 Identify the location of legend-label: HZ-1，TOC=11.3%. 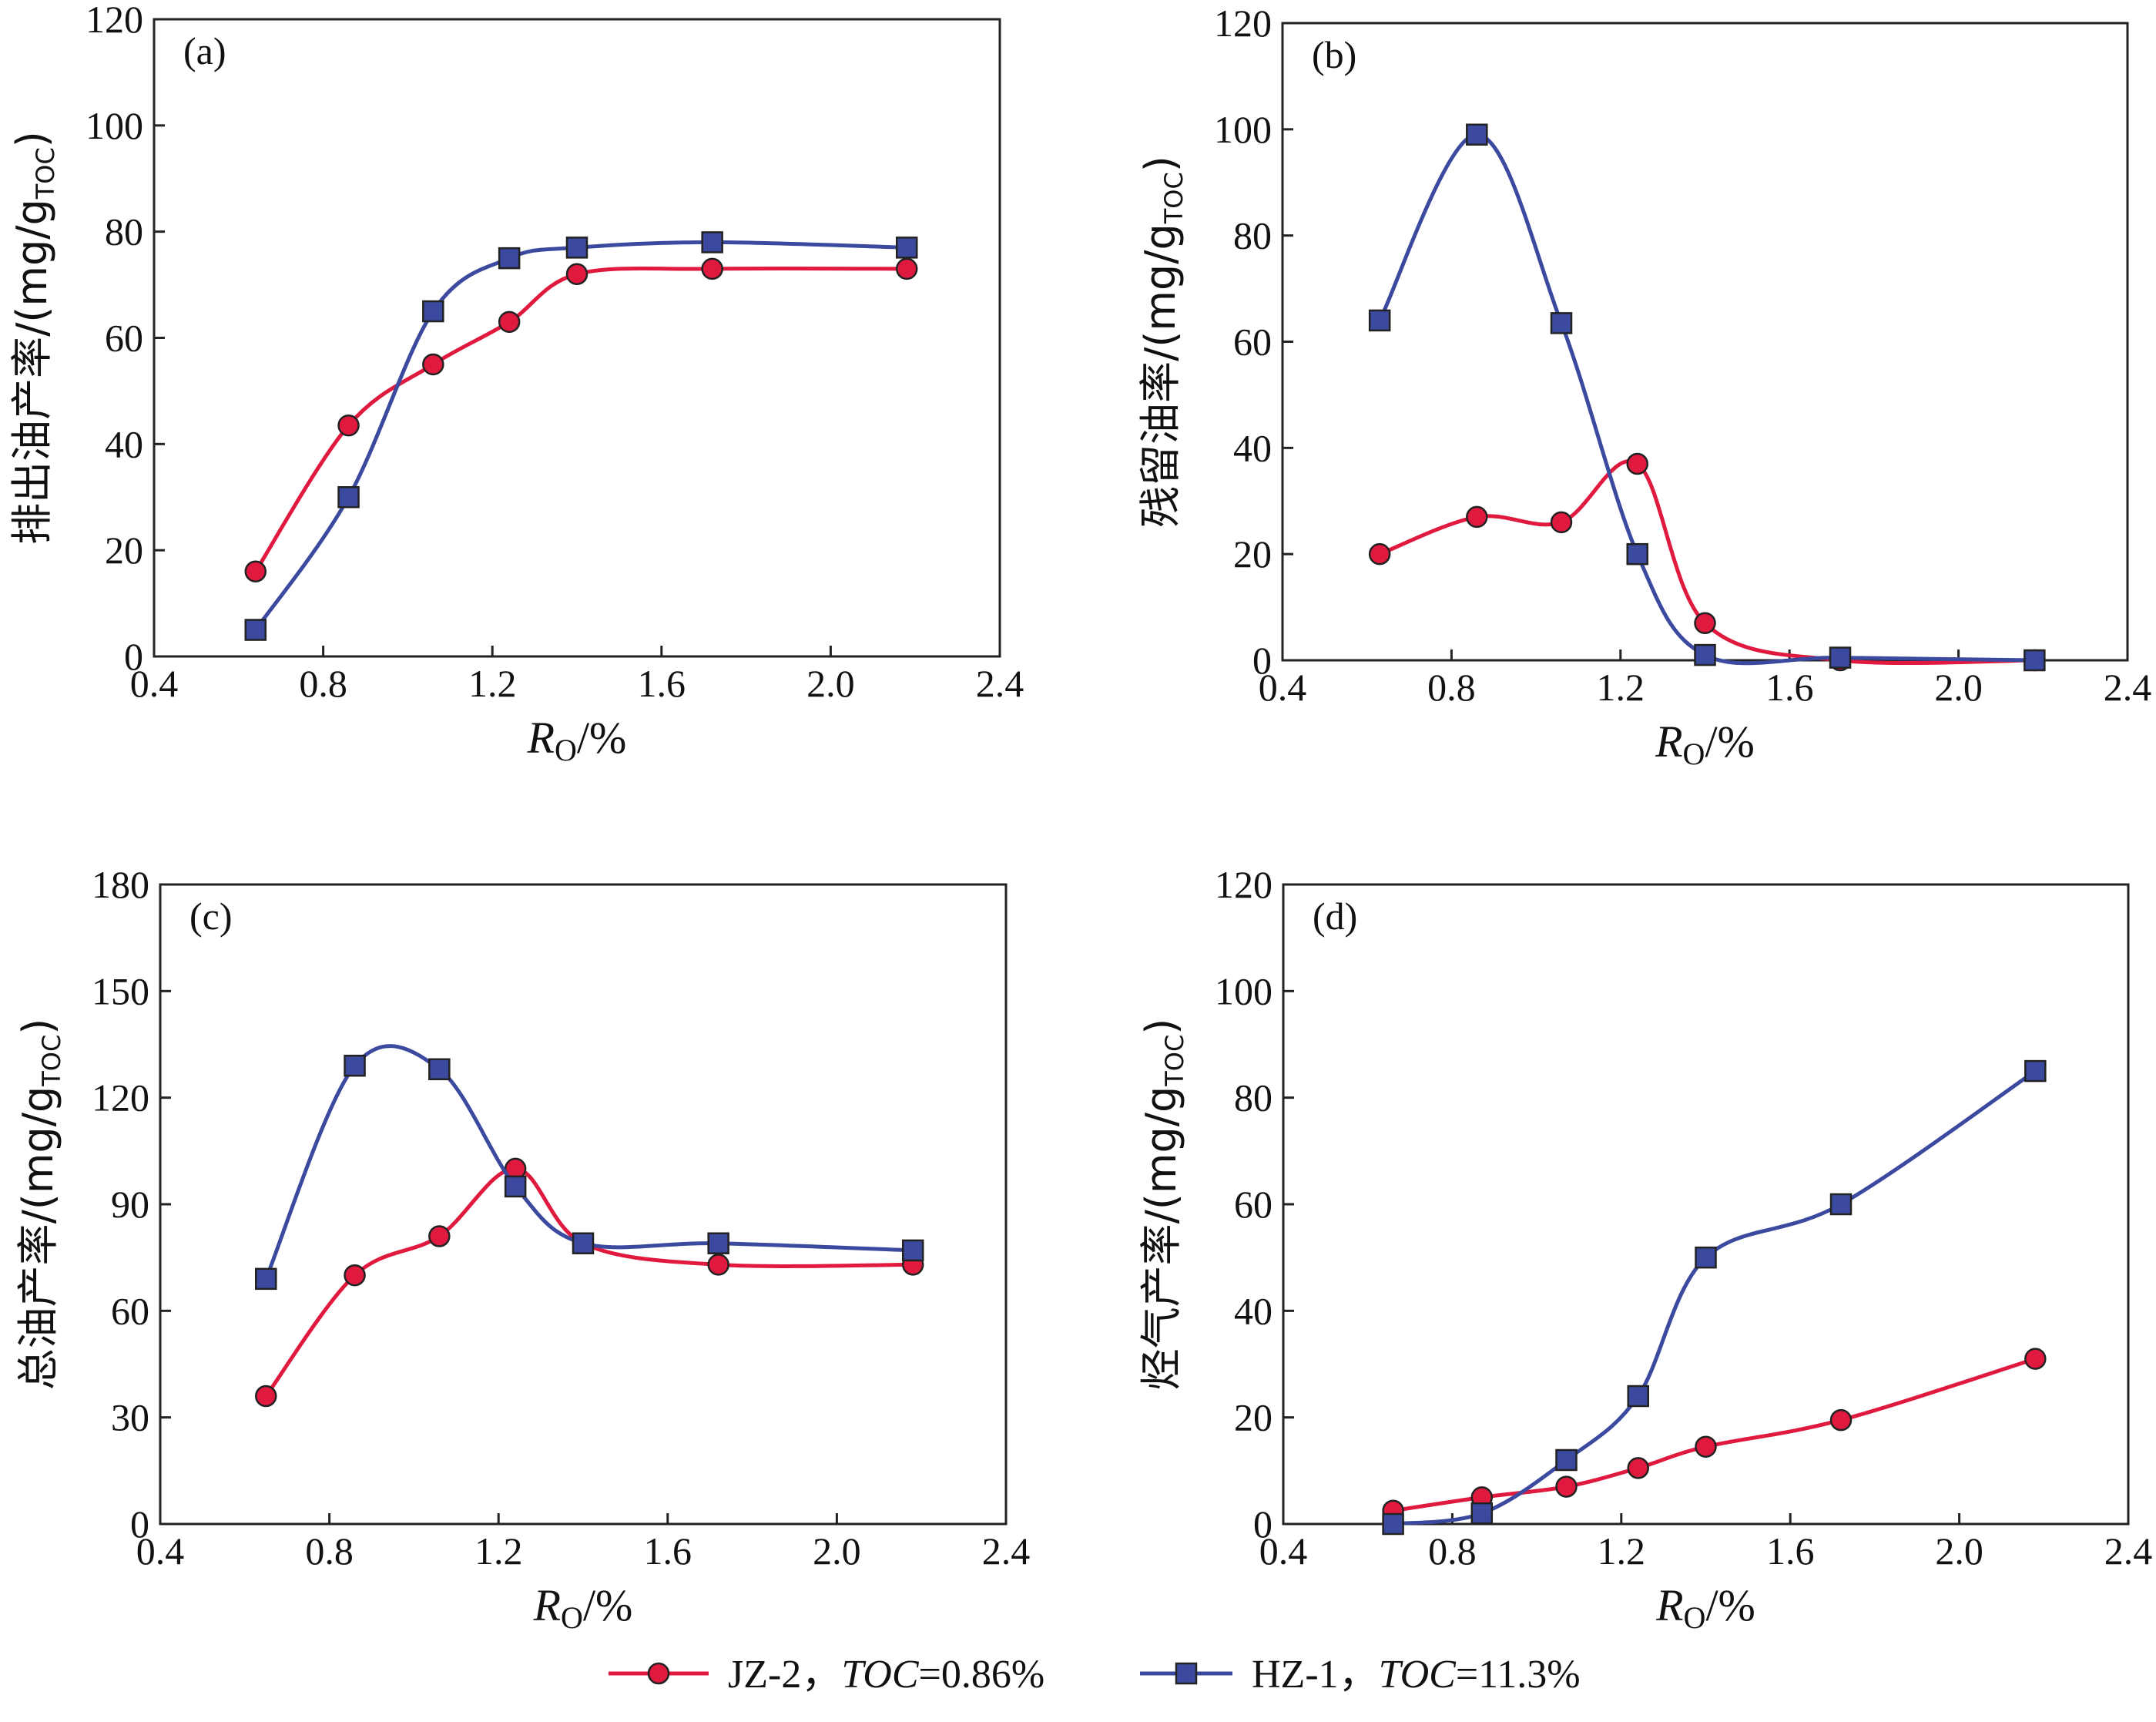
(1416, 1675).